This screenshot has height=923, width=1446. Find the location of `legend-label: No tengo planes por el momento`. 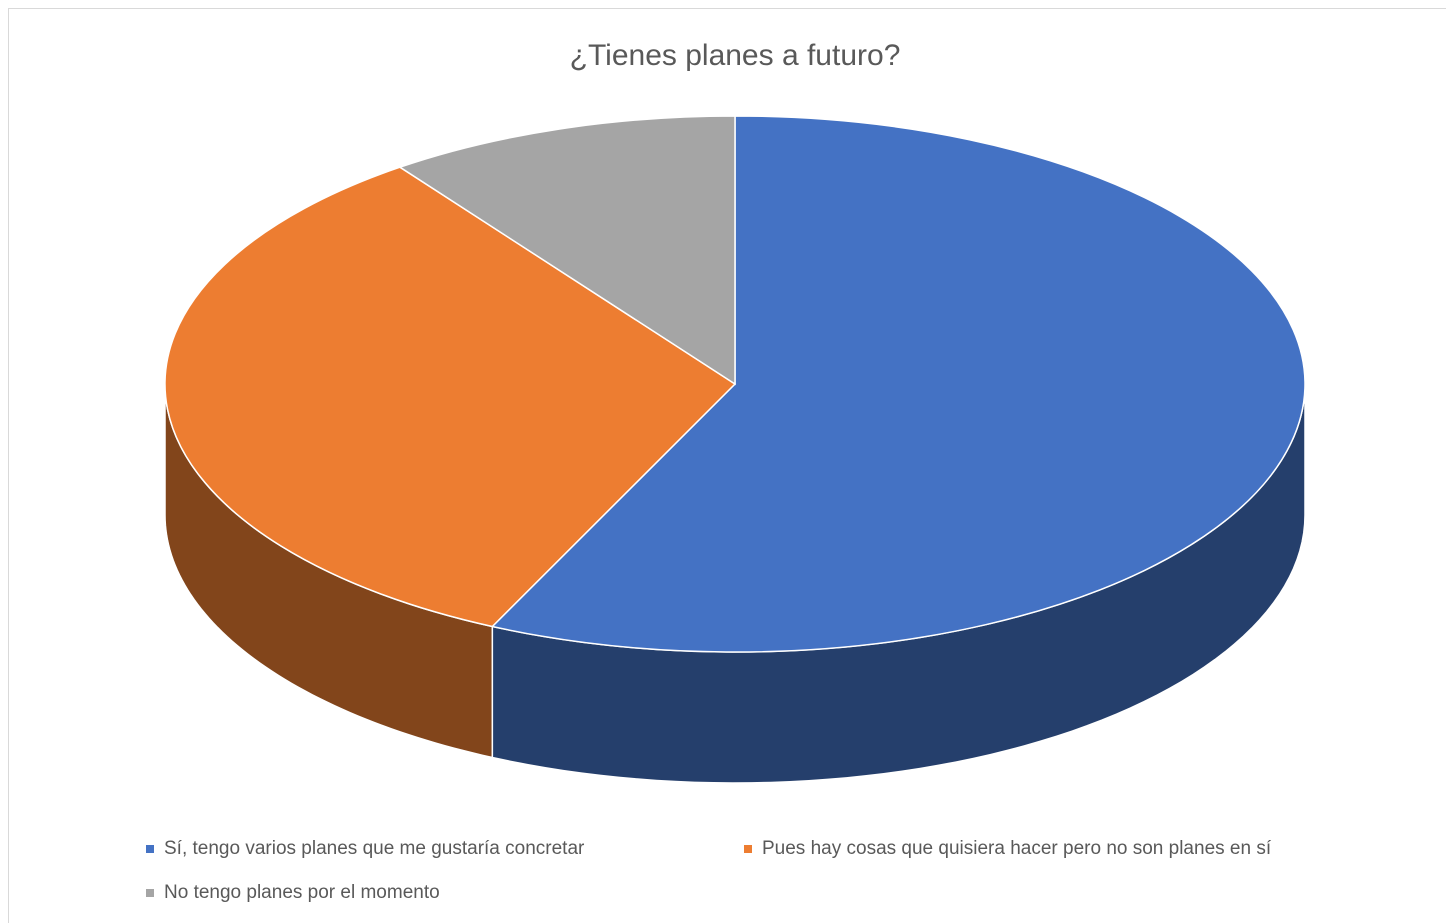

legend-label: No tengo planes por el momento is located at coordinates (302, 892).